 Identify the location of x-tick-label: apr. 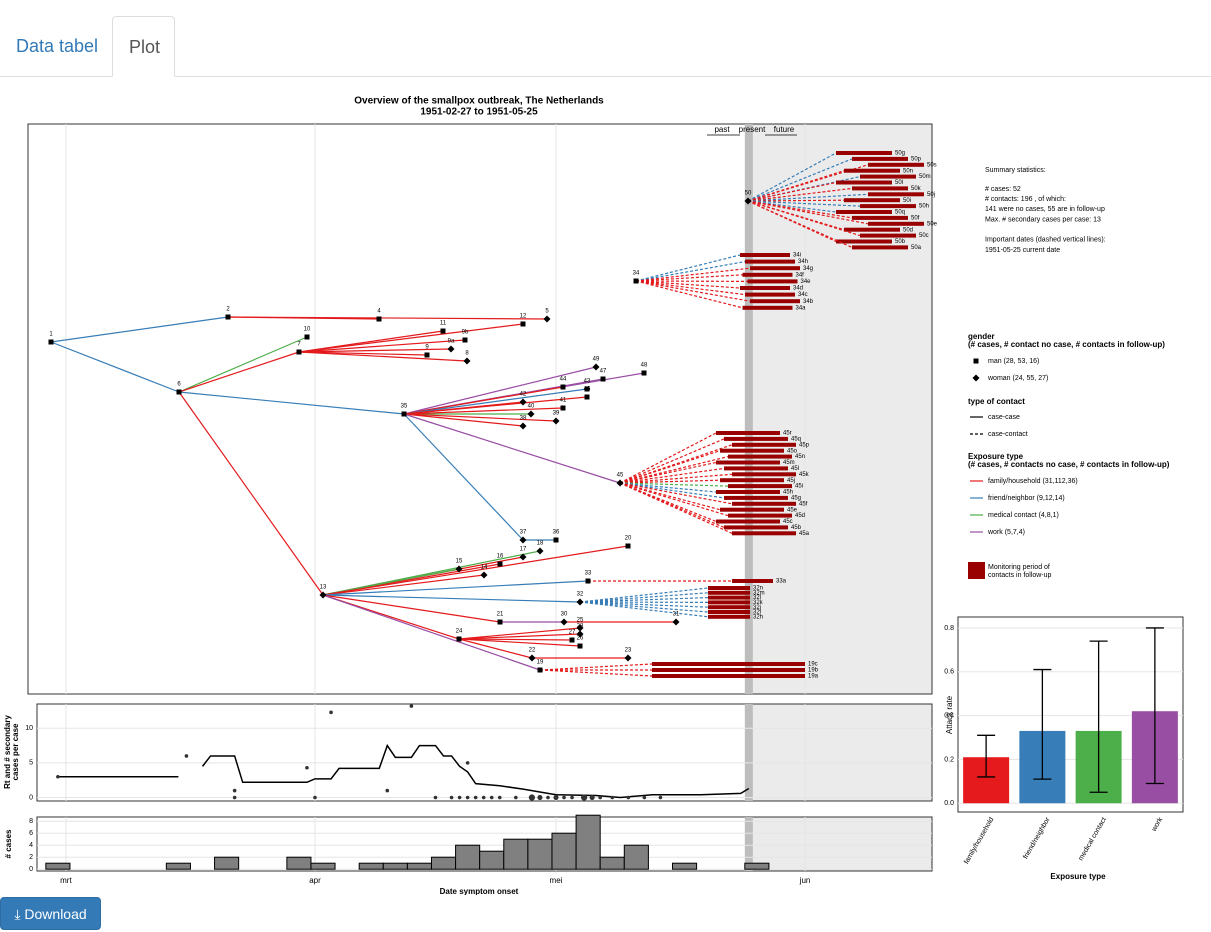
(315, 880).